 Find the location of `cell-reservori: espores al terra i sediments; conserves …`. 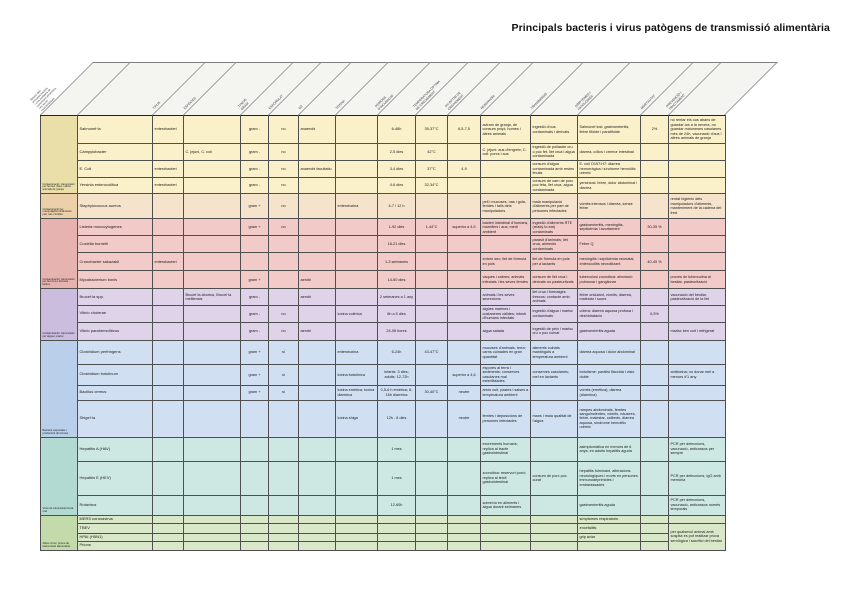

cell-reservori: espores al terra i sediments; conserves … is located at coordinates (505, 374).